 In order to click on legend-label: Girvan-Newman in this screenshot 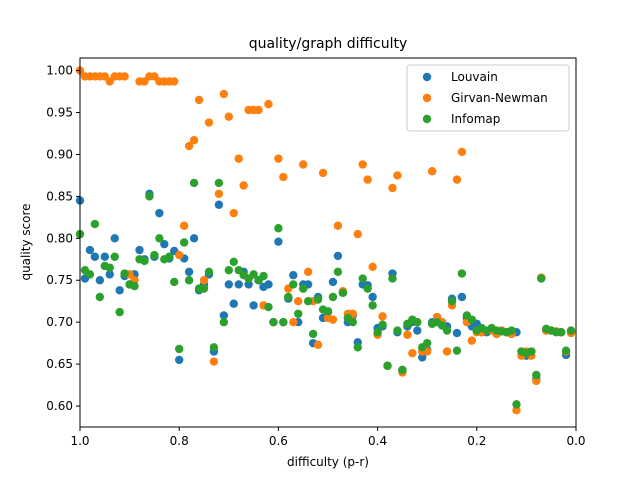, I will do `click(499, 98)`.